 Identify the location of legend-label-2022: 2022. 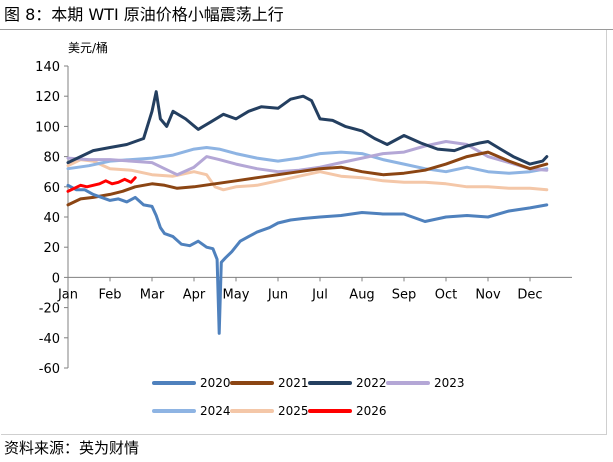
(371, 383).